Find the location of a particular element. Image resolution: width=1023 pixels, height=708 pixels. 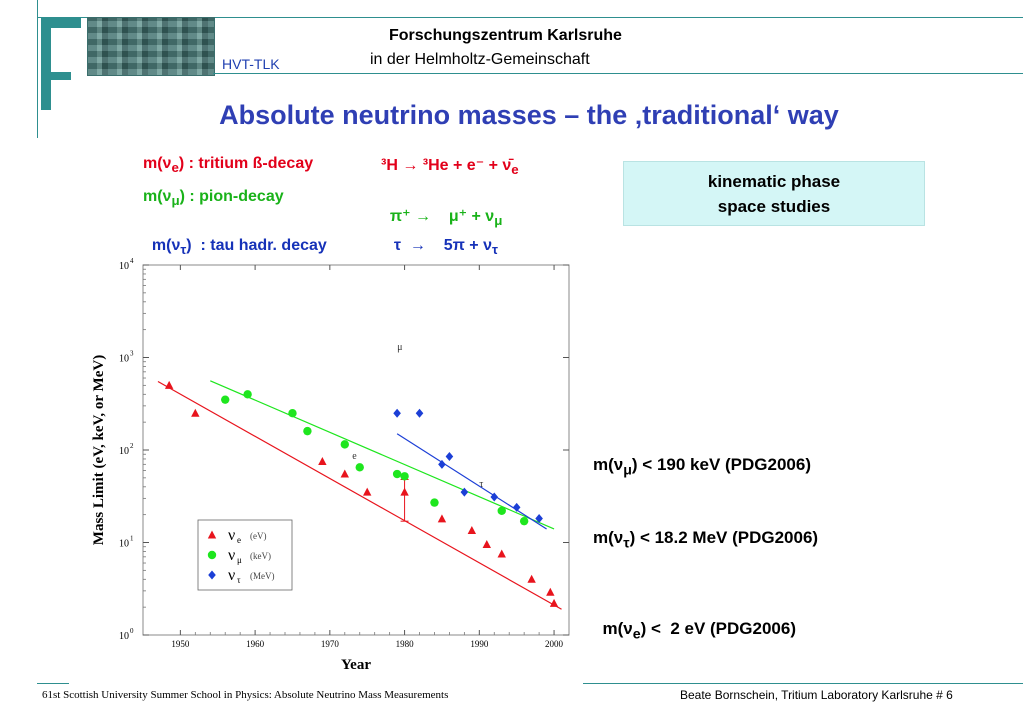

y-tick-exponent: 1 is located at coordinates (132, 539).